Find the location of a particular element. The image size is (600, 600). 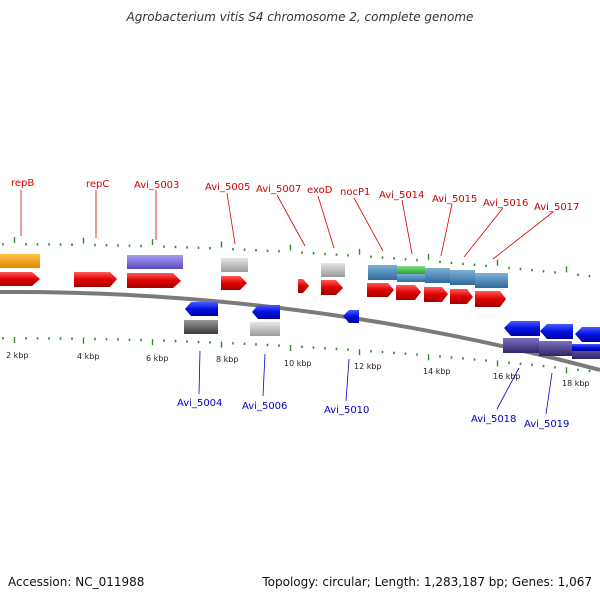

cds-arrow-repC is located at coordinates (95, 279).